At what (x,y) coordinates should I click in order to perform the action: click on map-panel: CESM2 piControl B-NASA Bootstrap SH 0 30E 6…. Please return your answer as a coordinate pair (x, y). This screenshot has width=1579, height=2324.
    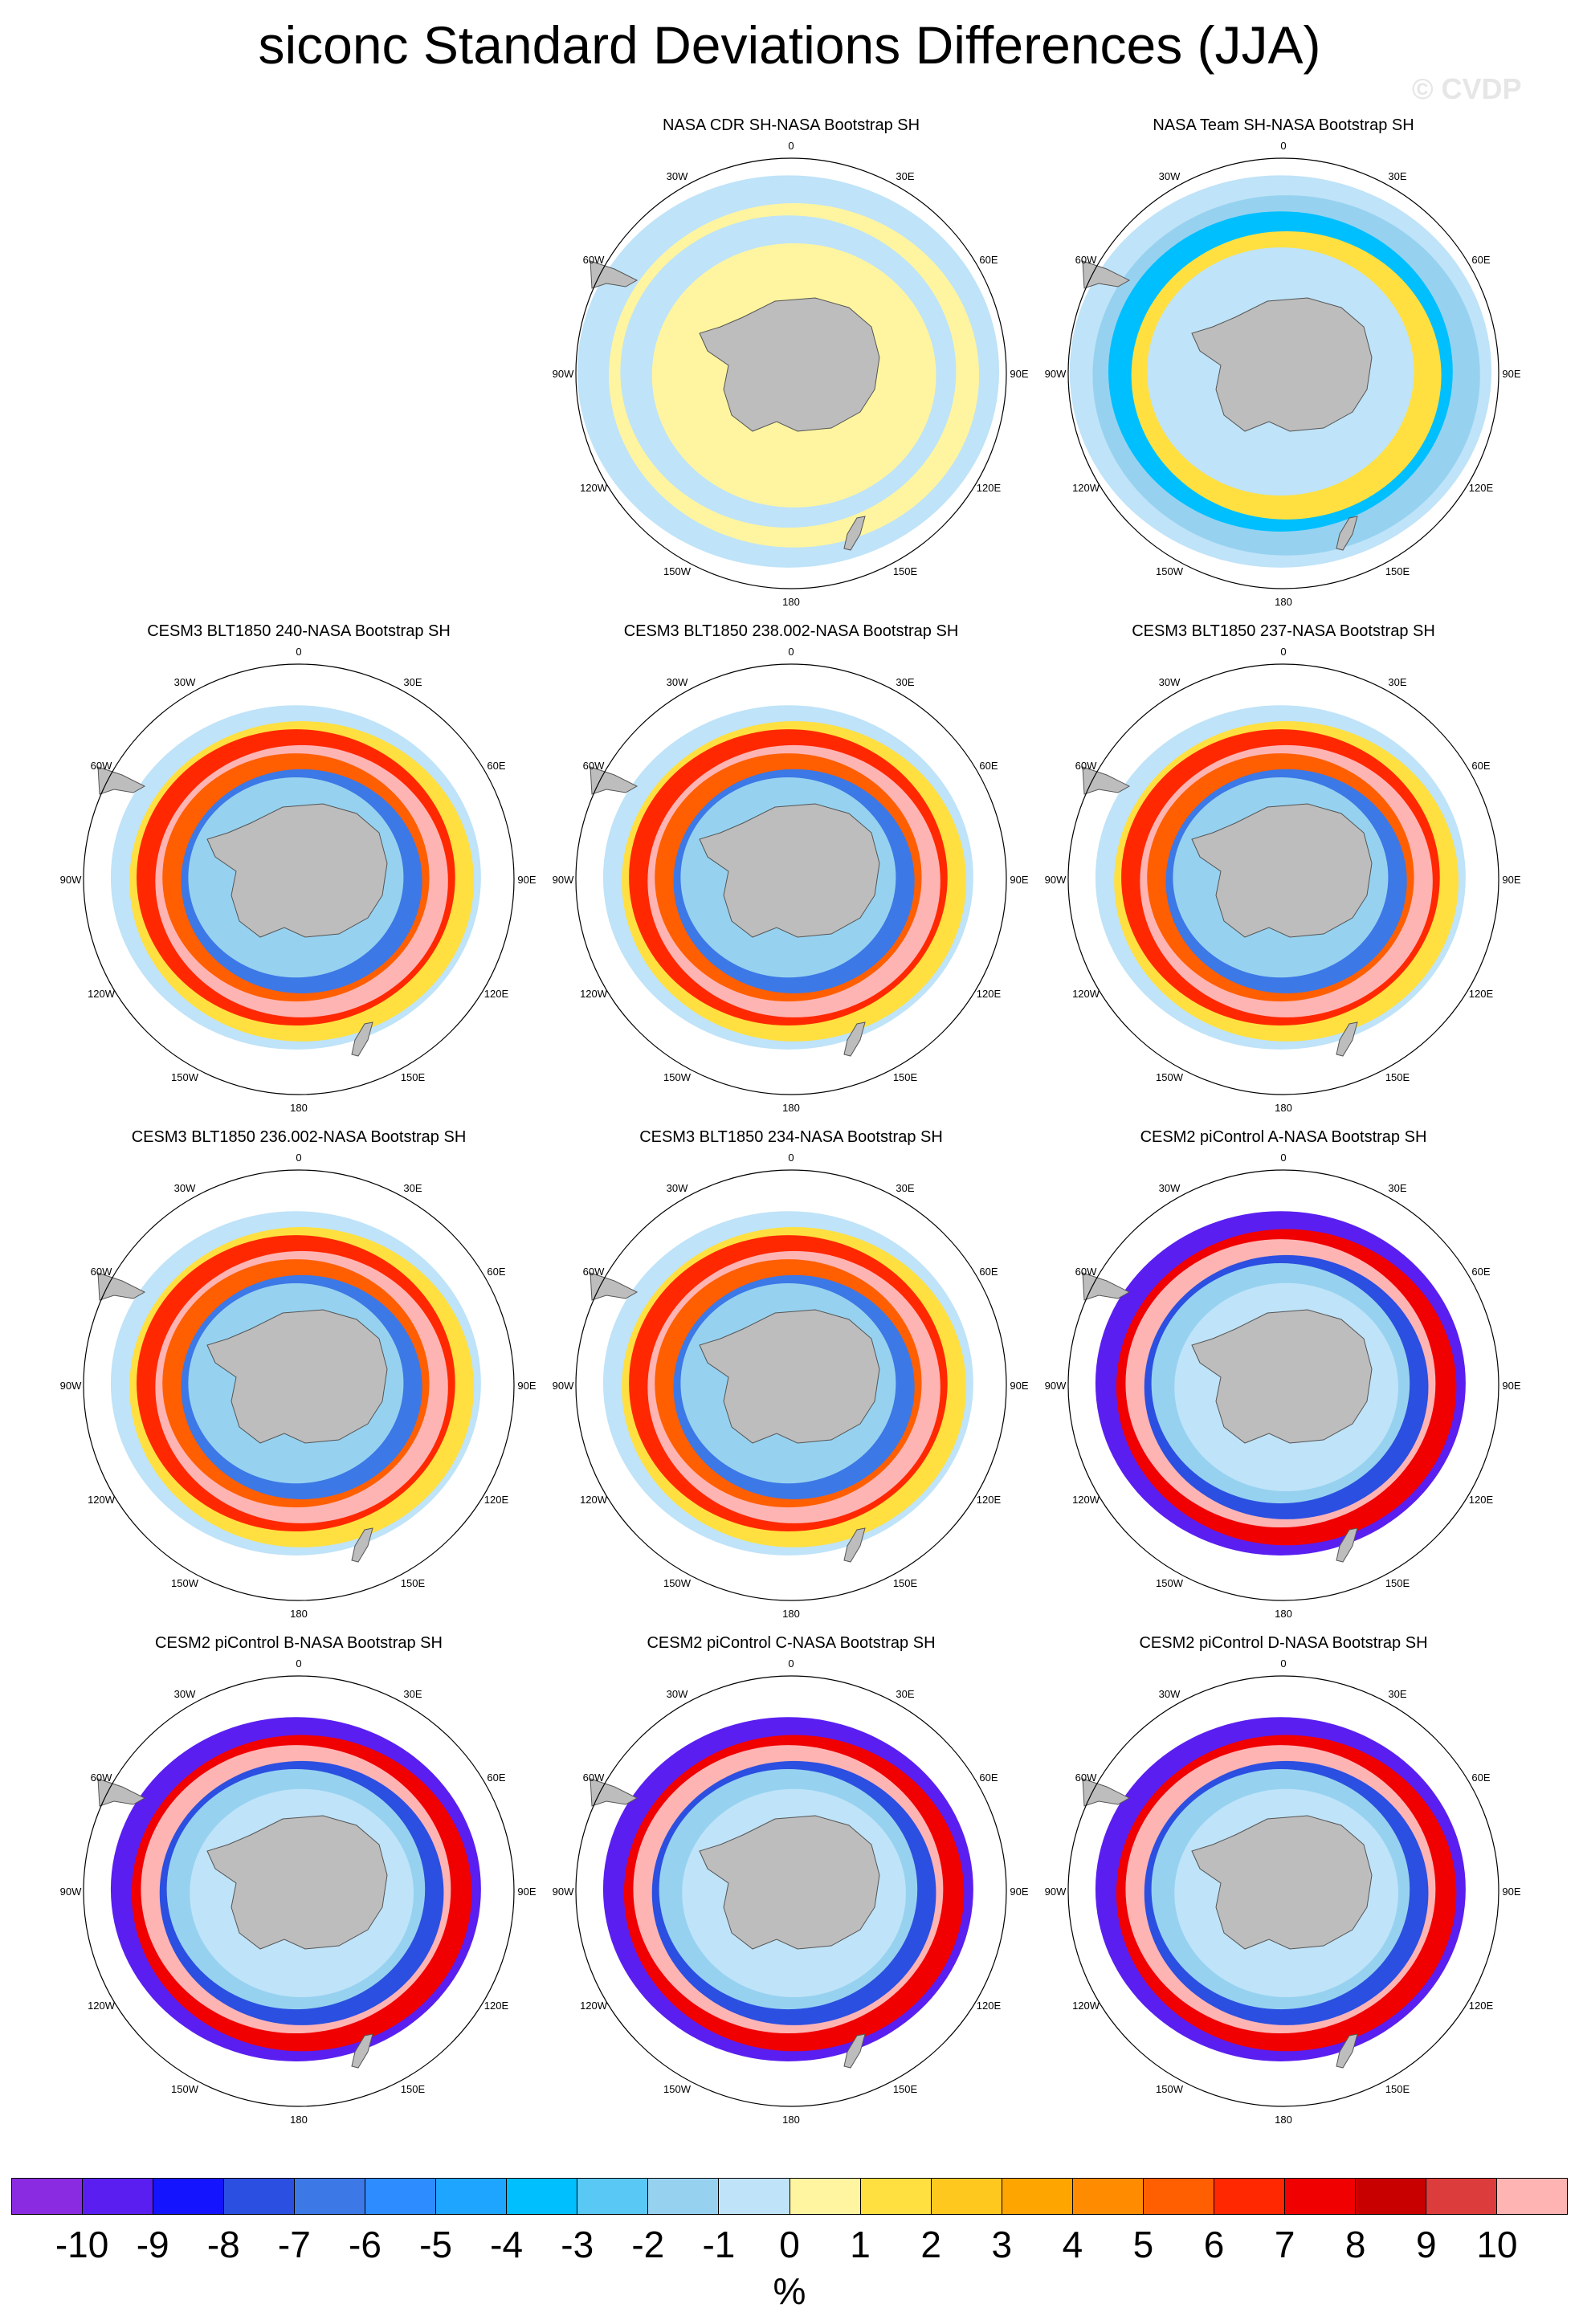
    Looking at the image, I should click on (299, 1883).